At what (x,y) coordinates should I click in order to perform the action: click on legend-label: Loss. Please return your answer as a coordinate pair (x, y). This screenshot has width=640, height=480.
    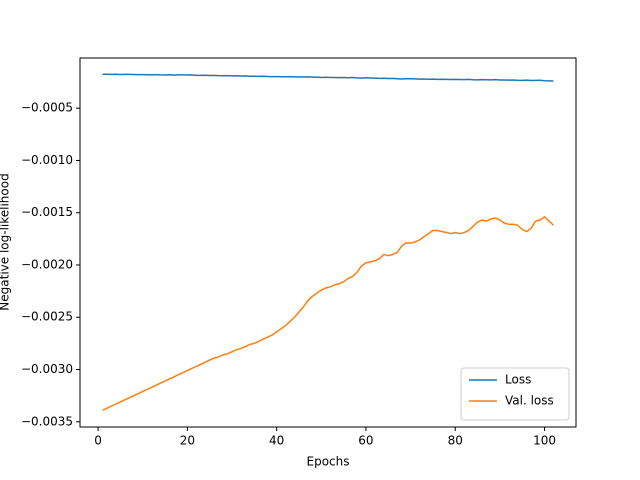
    Looking at the image, I should click on (518, 380).